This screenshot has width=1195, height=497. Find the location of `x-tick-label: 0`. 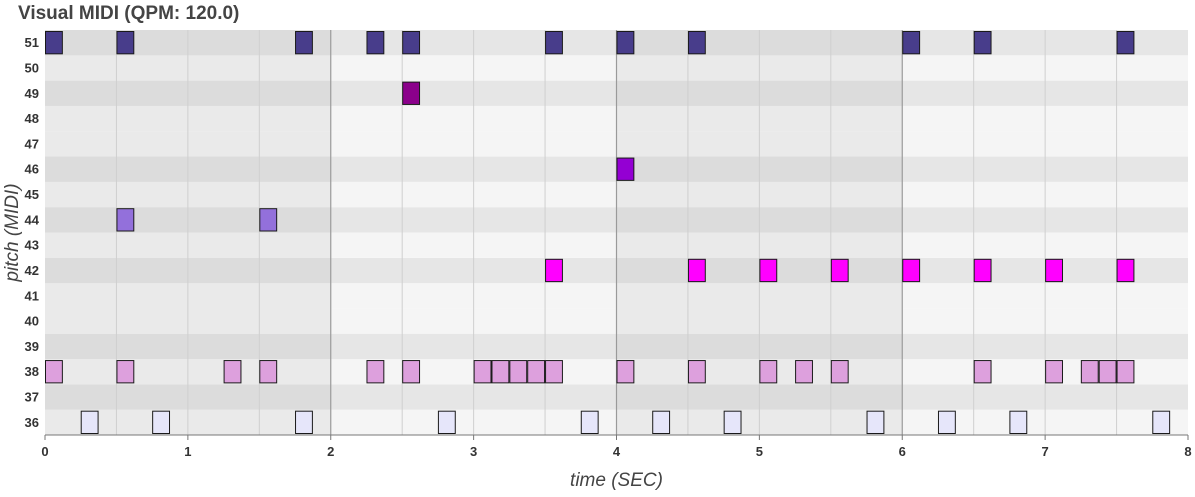

x-tick-label: 0 is located at coordinates (44, 451).